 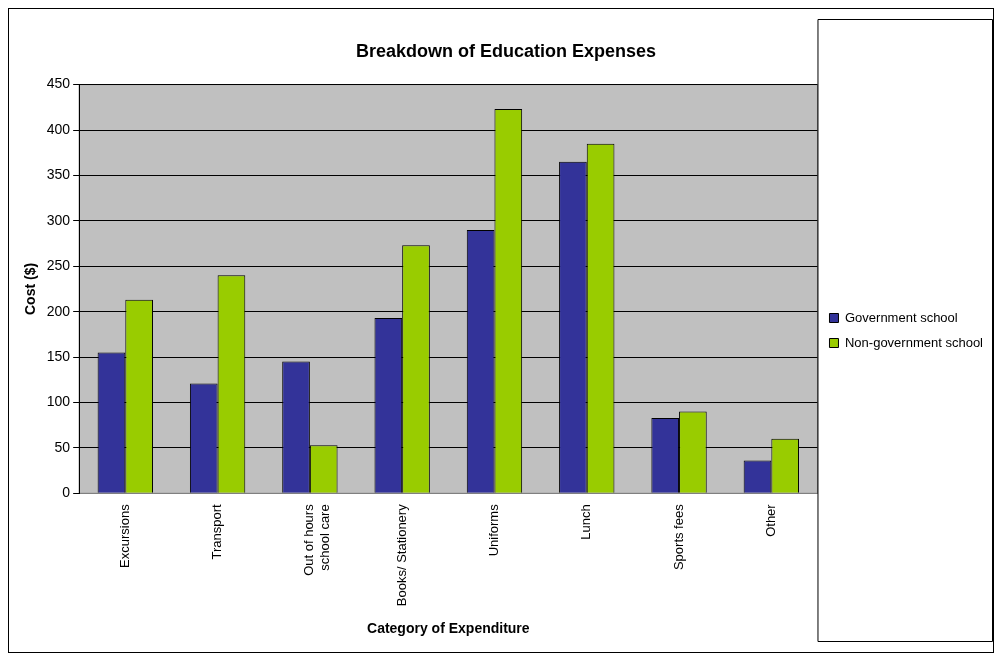 I want to click on y-tick-label: 150, so click(x=58, y=355).